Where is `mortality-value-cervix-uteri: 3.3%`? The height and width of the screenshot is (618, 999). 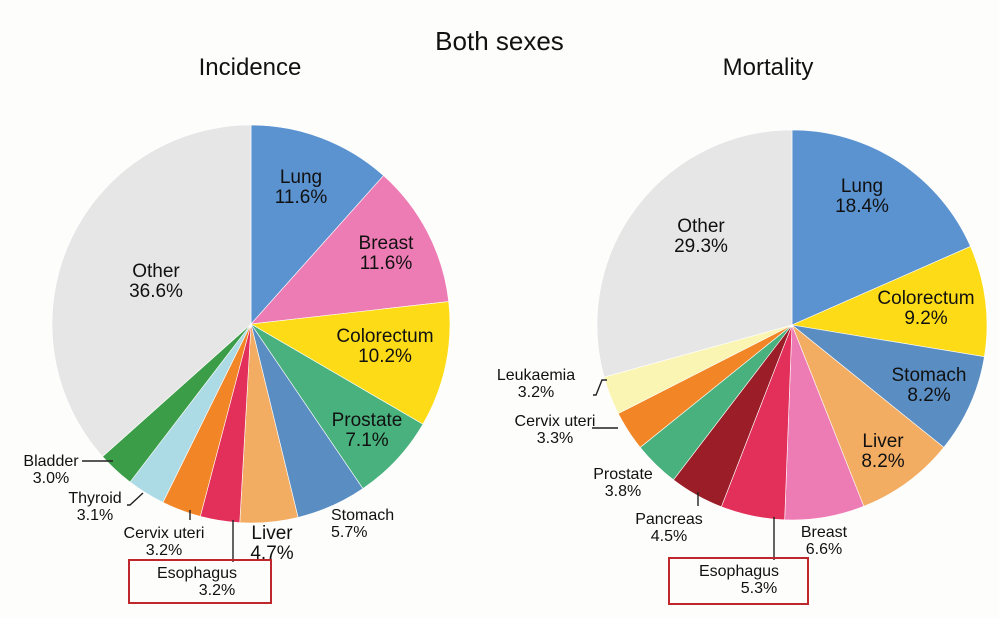
mortality-value-cervix-uteri: 3.3% is located at coordinates (555, 438).